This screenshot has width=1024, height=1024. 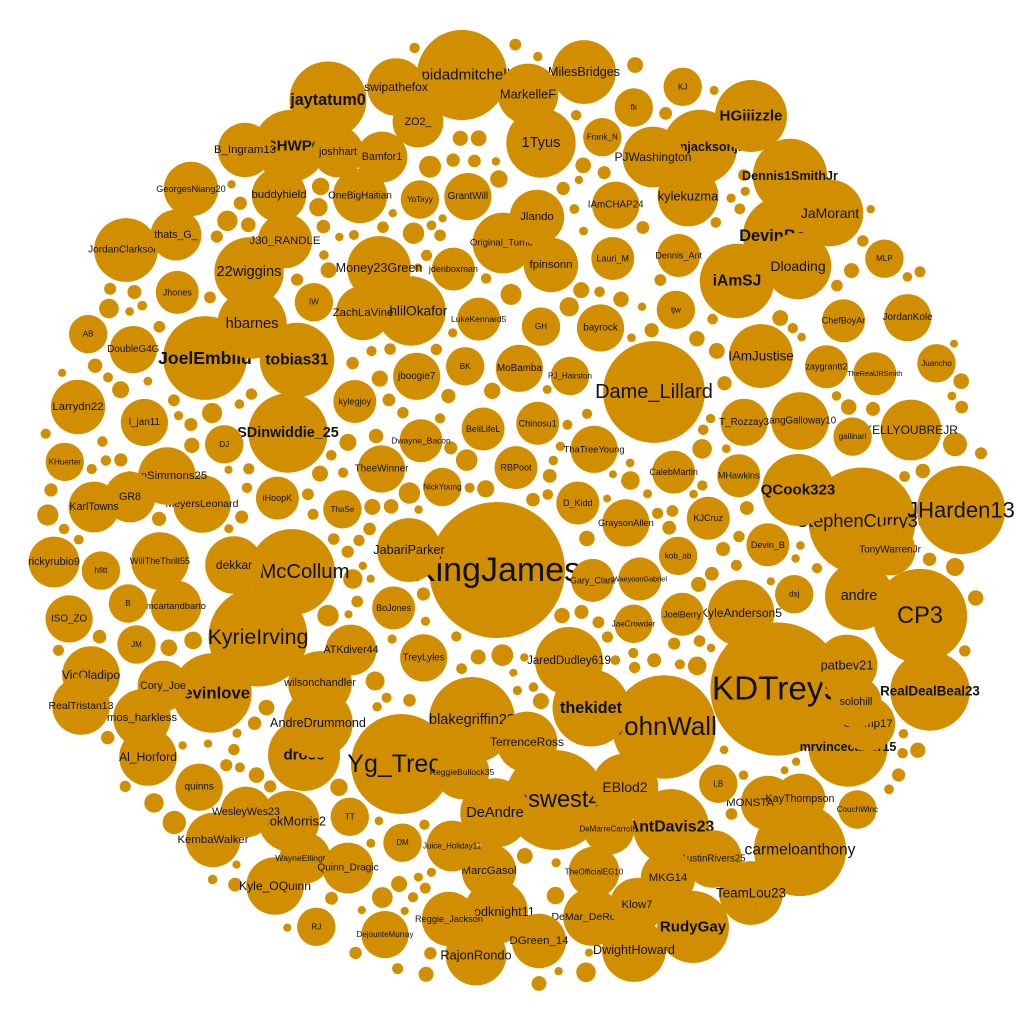 I want to click on bubble-label: CouchWinc, so click(x=857, y=809).